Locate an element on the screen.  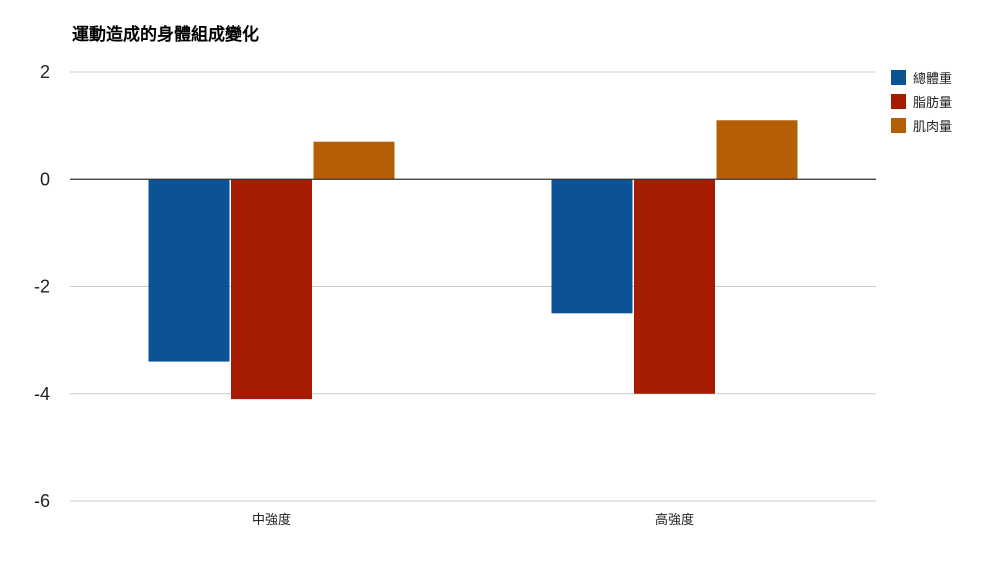
legend-label: 肌肉量 is located at coordinates (932, 127).